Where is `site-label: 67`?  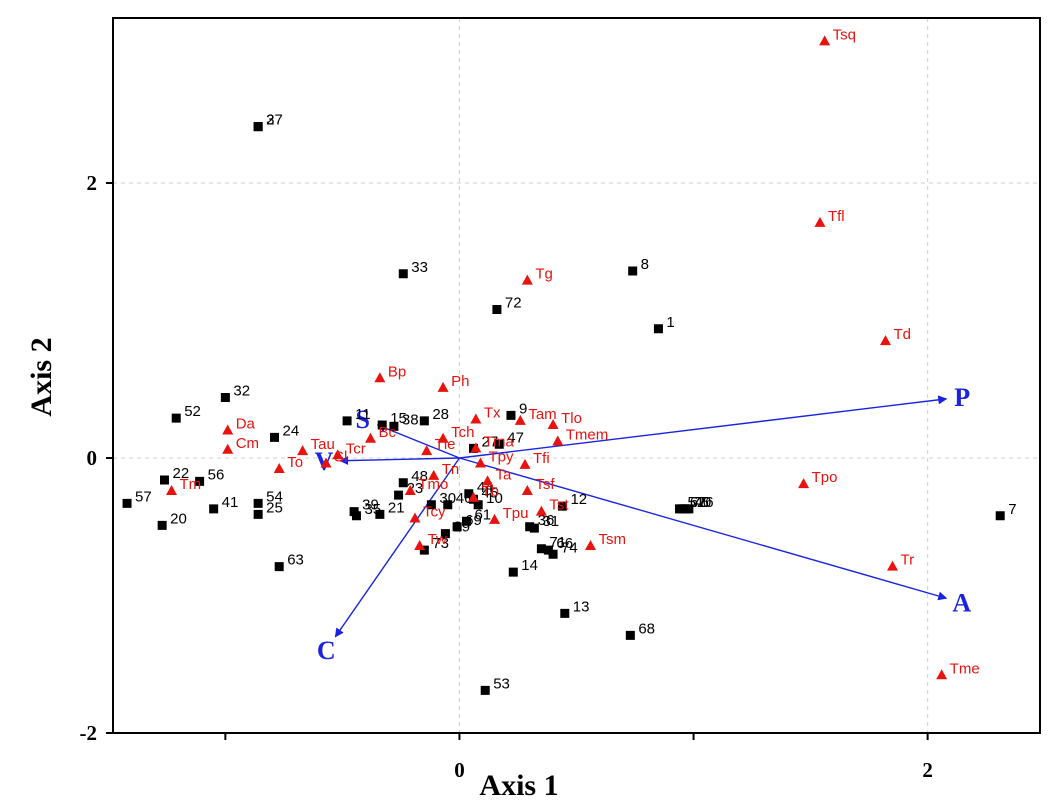
site-label: 67 is located at coordinates (698, 502).